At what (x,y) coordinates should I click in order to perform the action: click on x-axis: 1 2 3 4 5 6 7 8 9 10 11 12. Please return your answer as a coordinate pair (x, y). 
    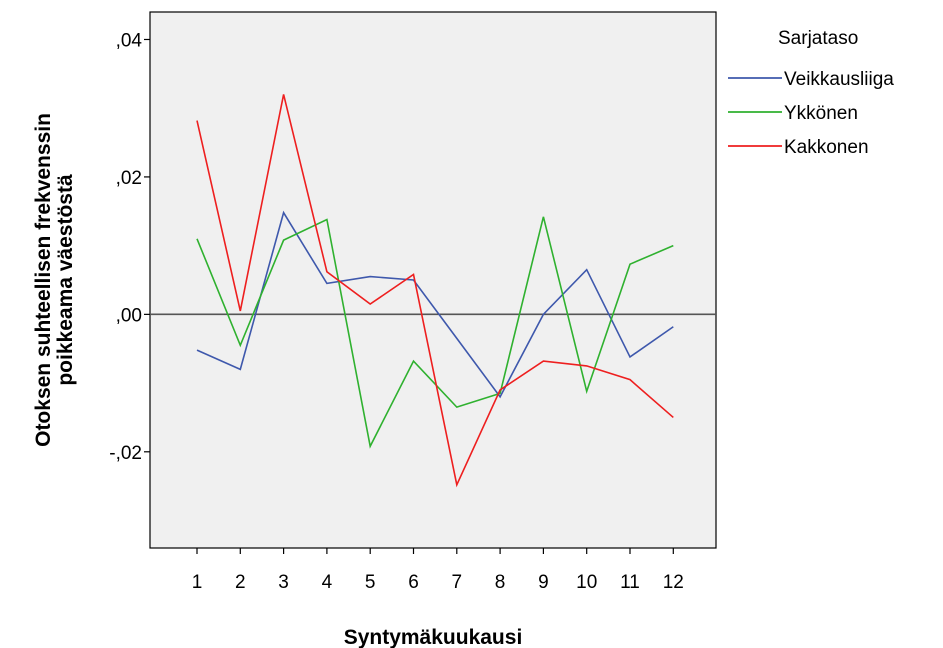
    Looking at the image, I should click on (438, 570).